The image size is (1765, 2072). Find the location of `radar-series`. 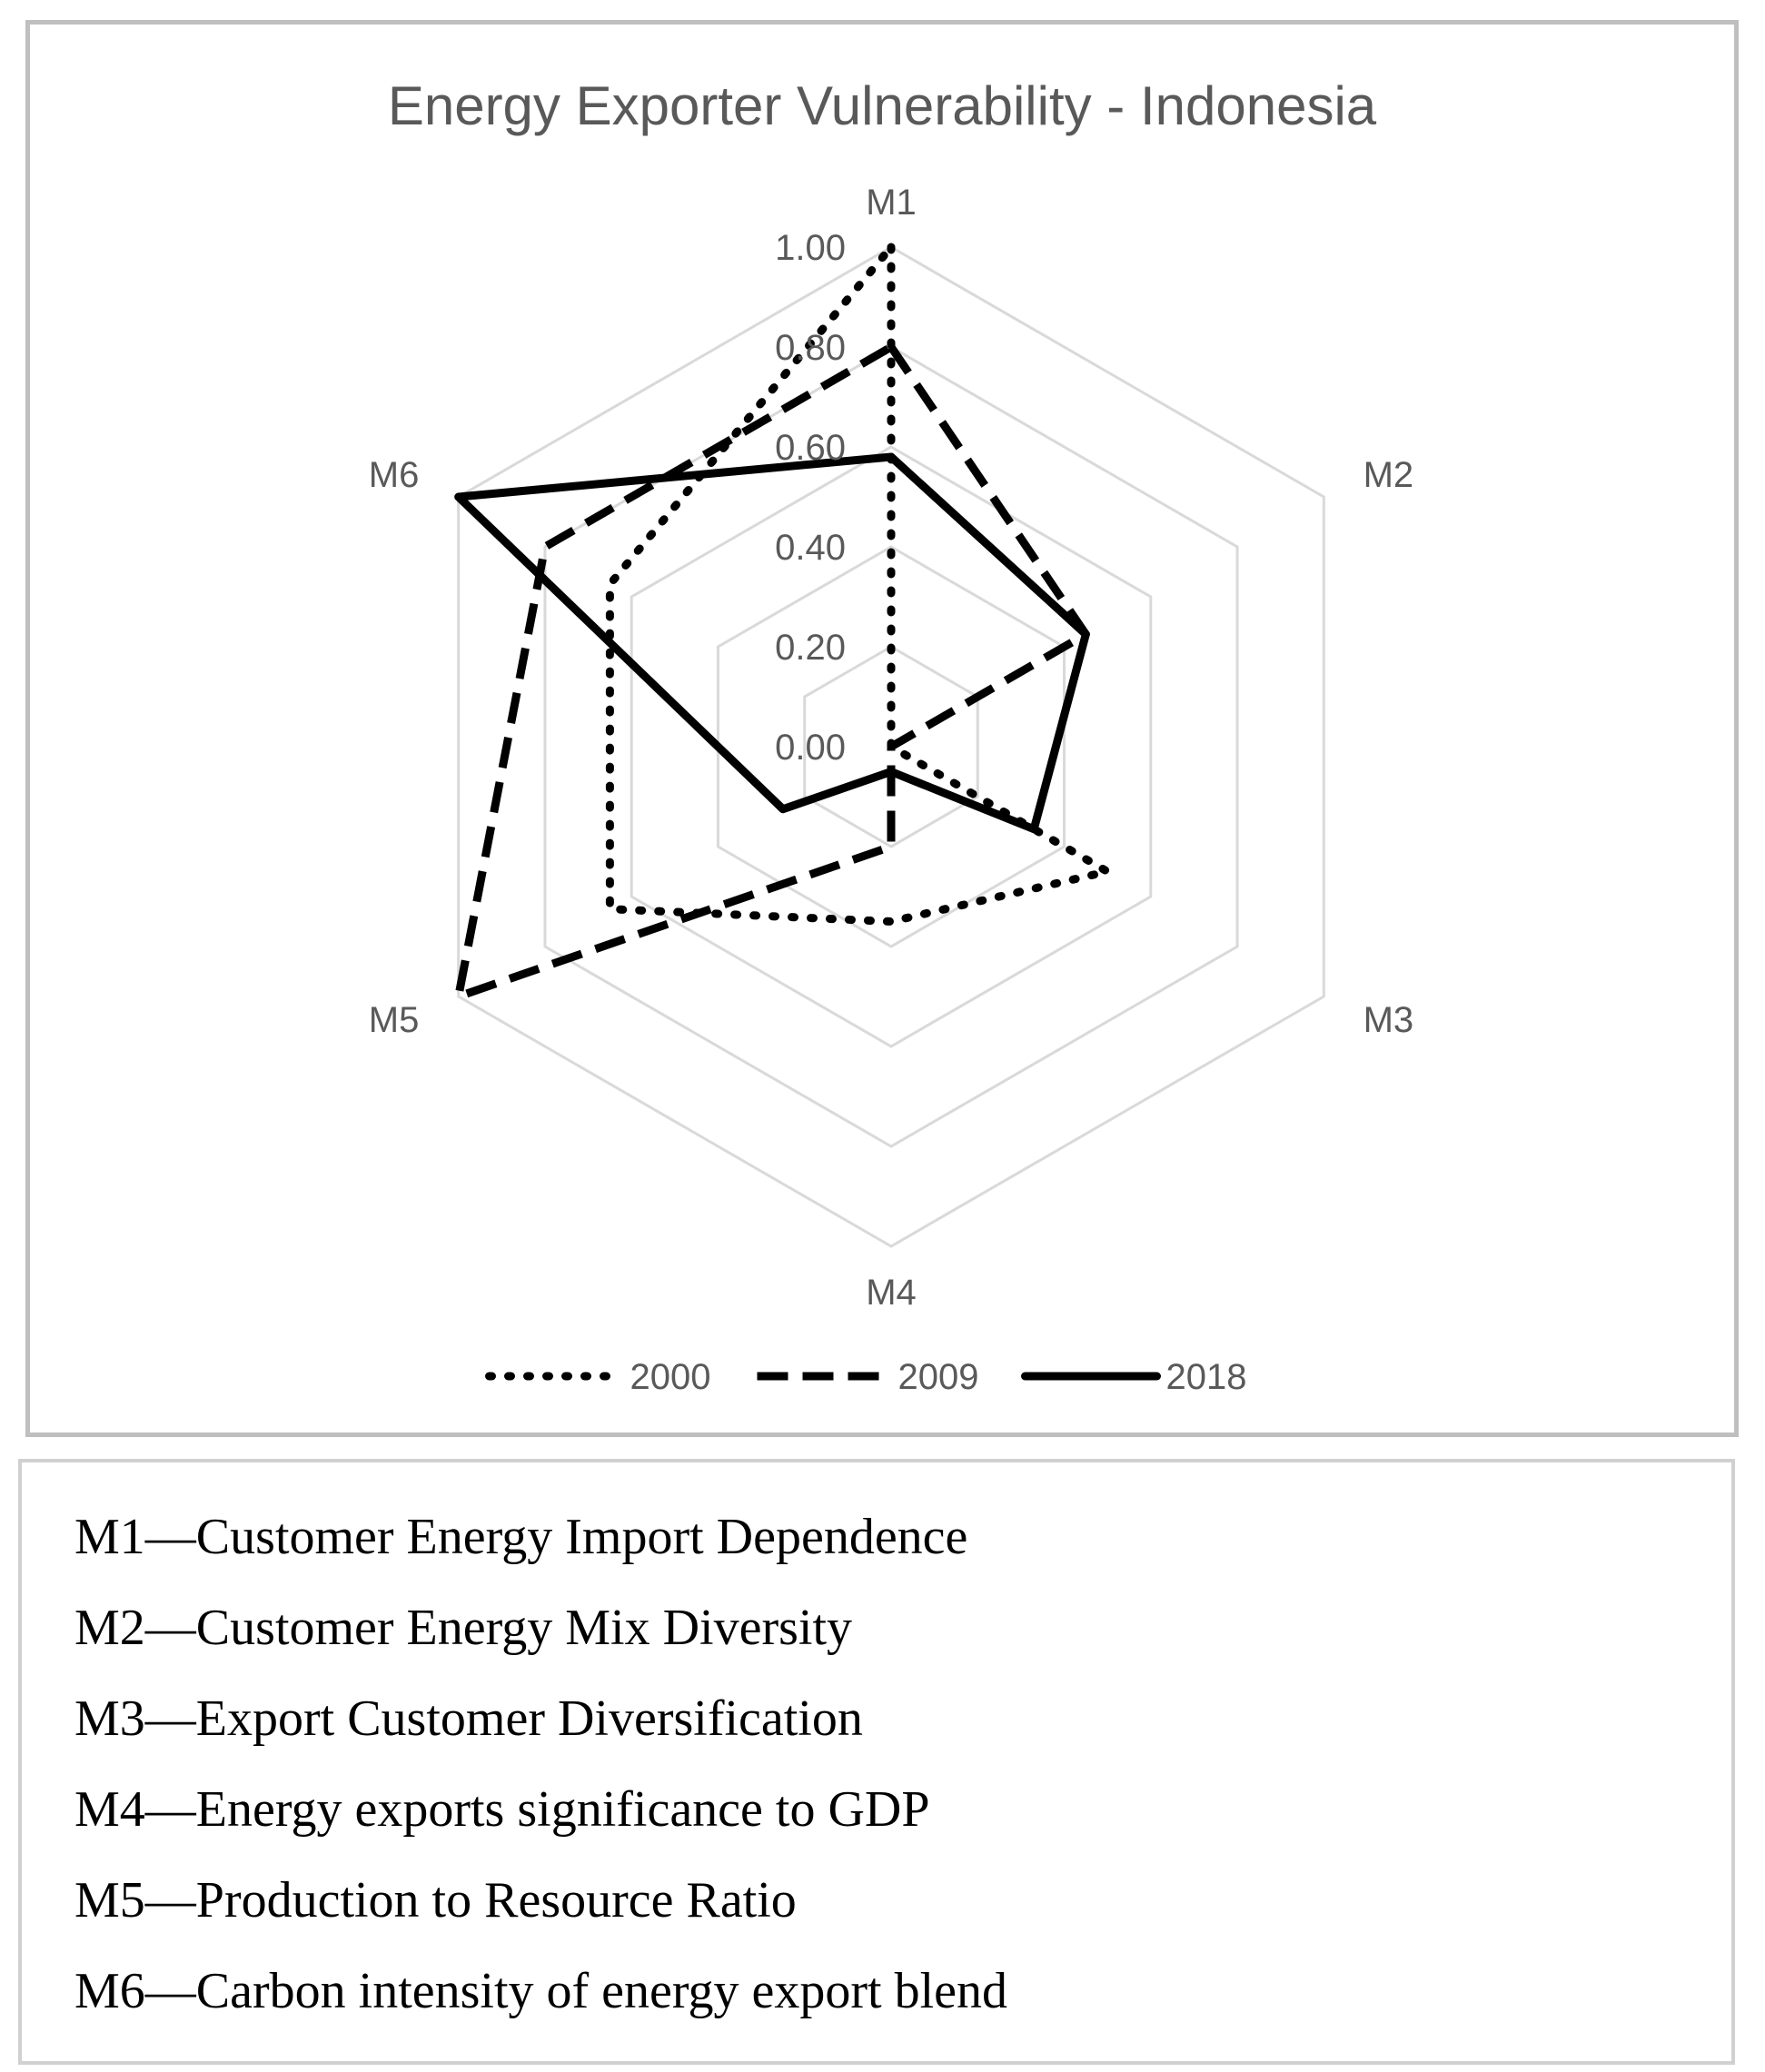

radar-series is located at coordinates (783, 622).